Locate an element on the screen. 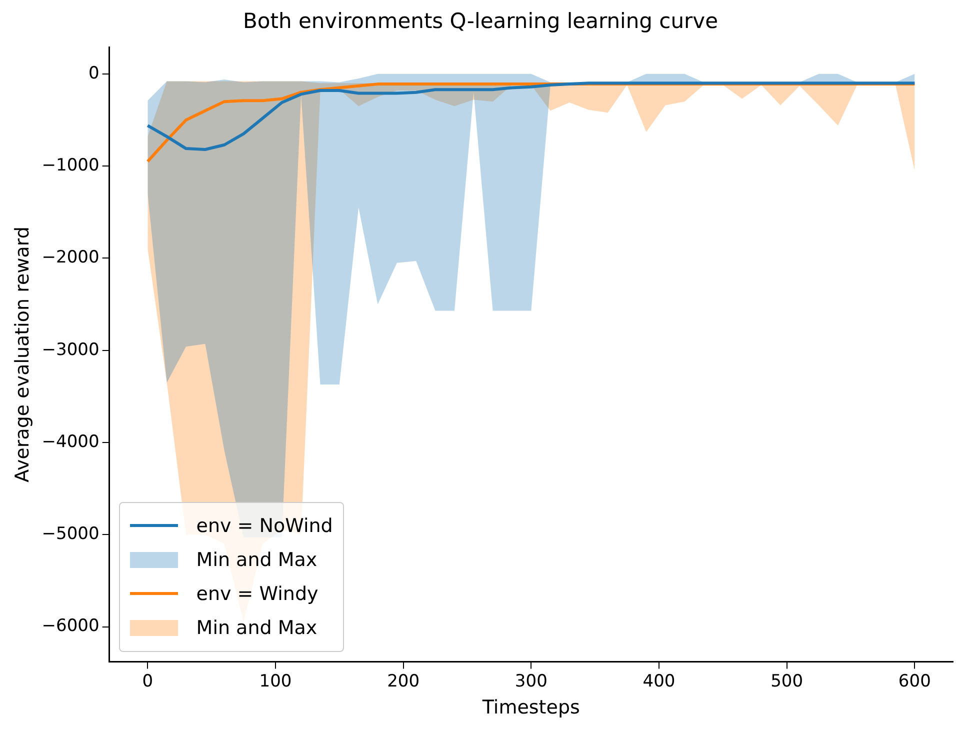 The height and width of the screenshot is (730, 959). x-tick-label: 300 is located at coordinates (531, 681).